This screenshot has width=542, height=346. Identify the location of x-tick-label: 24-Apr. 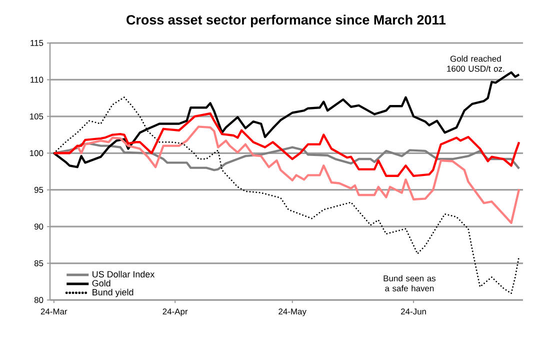
(175, 312).